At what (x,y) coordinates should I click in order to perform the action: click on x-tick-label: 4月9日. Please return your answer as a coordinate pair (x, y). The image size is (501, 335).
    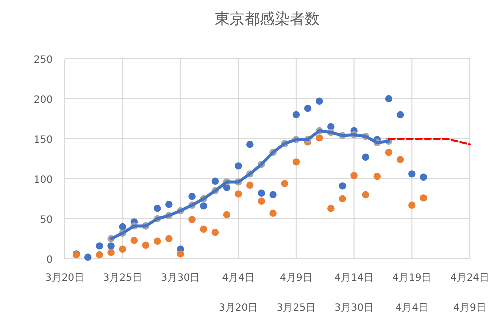
    Looking at the image, I should click on (296, 278).